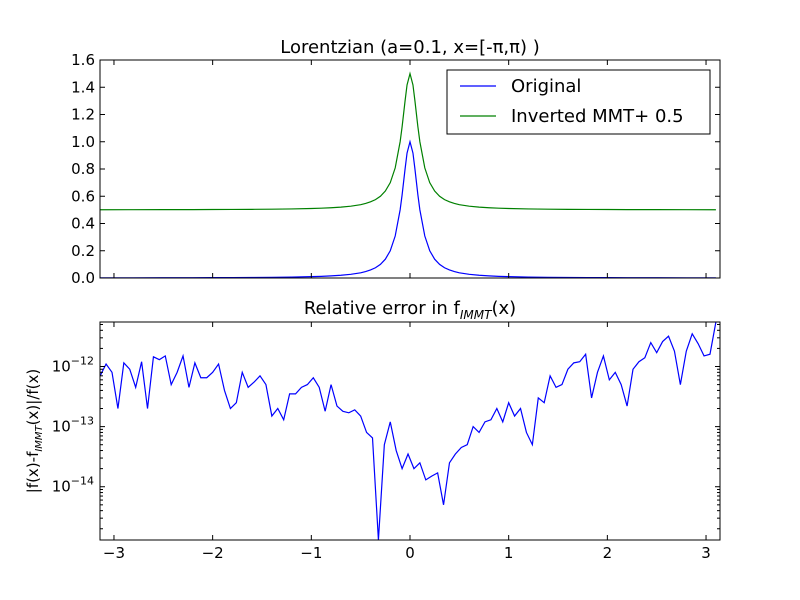  Describe the element at coordinates (83, 142) in the screenshot. I see `top-y-tick-label: 1.0` at that location.